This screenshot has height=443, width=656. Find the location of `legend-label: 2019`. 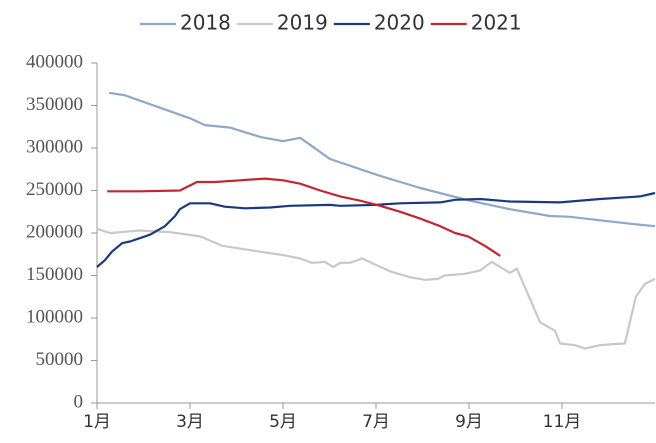

legend-label: 2019 is located at coordinates (302, 23).